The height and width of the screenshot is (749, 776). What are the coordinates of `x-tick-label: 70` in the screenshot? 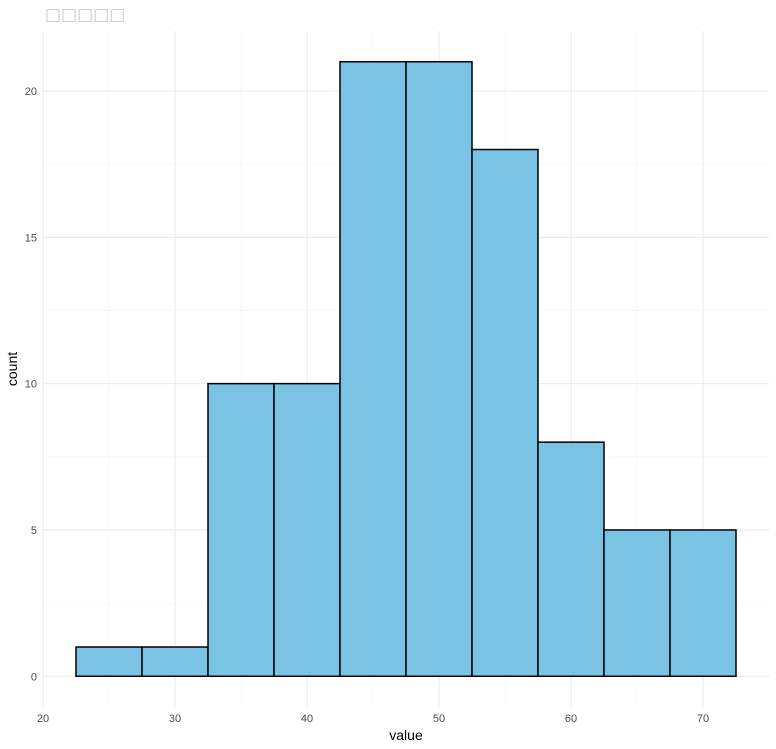 It's located at (703, 719).